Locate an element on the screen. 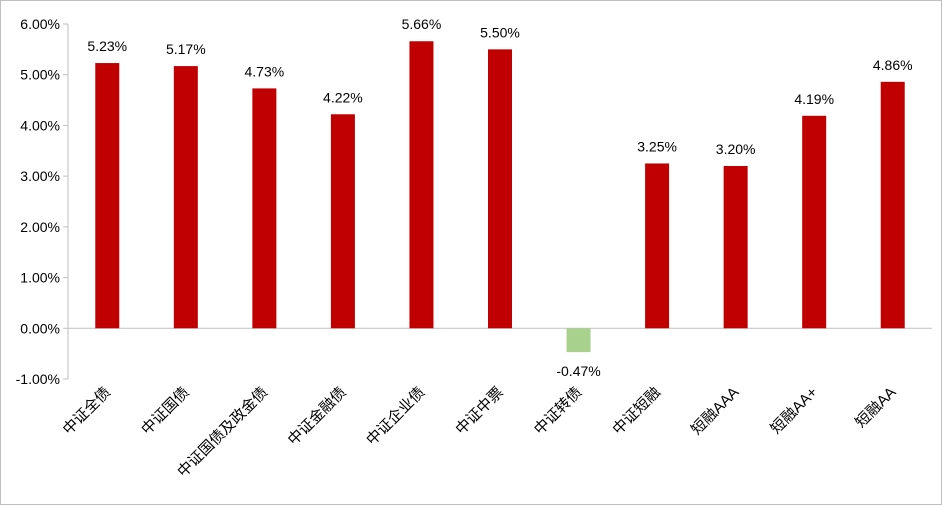 The height and width of the screenshot is (505, 942). x-category-label: 中证转债 is located at coordinates (558, 411).